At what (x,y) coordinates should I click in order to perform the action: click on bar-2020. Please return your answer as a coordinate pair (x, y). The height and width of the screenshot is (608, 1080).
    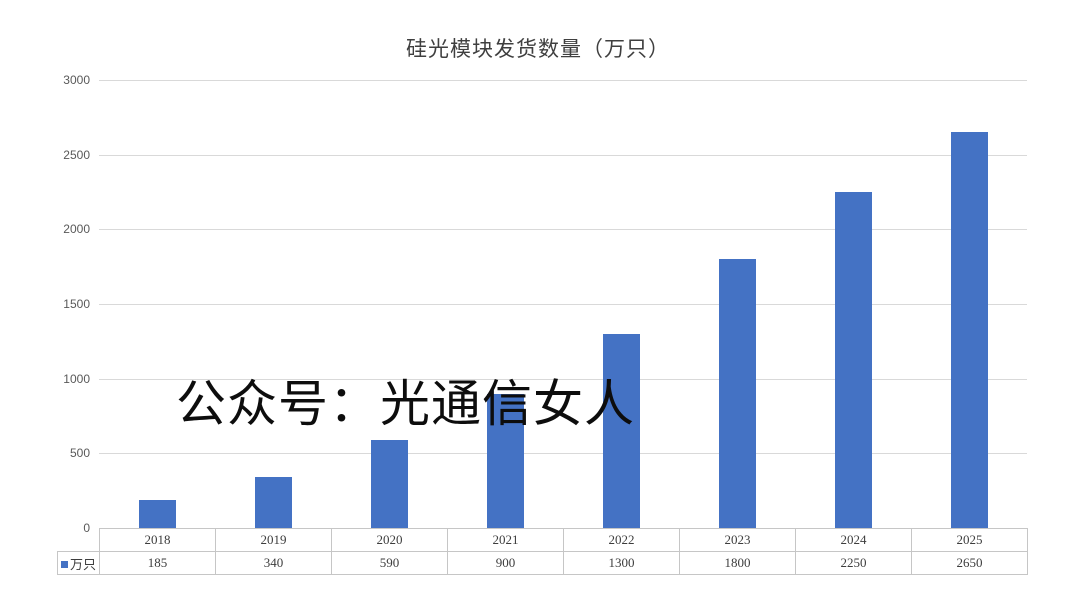
    Looking at the image, I should click on (389, 483).